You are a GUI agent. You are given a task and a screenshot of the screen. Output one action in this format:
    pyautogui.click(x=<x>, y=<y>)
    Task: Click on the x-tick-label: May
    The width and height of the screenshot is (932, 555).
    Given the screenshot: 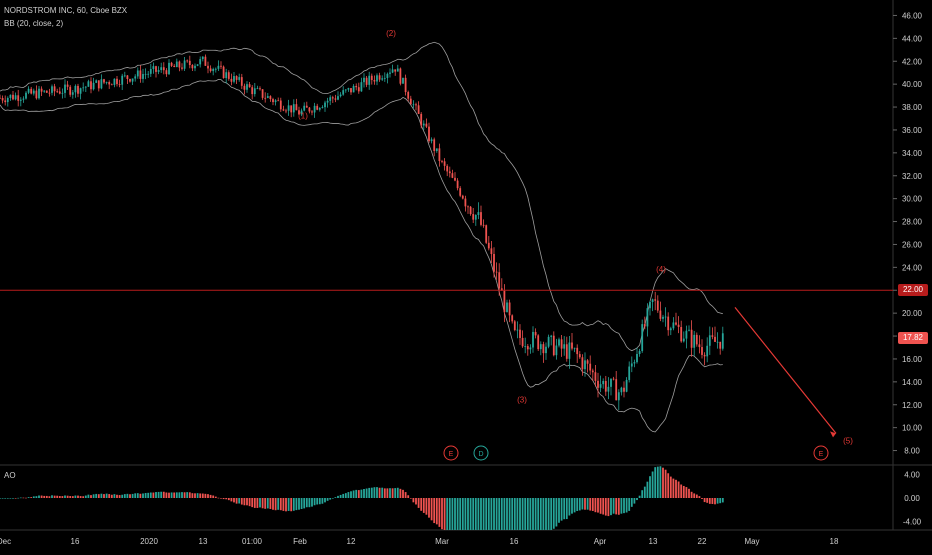 What is the action you would take?
    pyautogui.click(x=751, y=541)
    